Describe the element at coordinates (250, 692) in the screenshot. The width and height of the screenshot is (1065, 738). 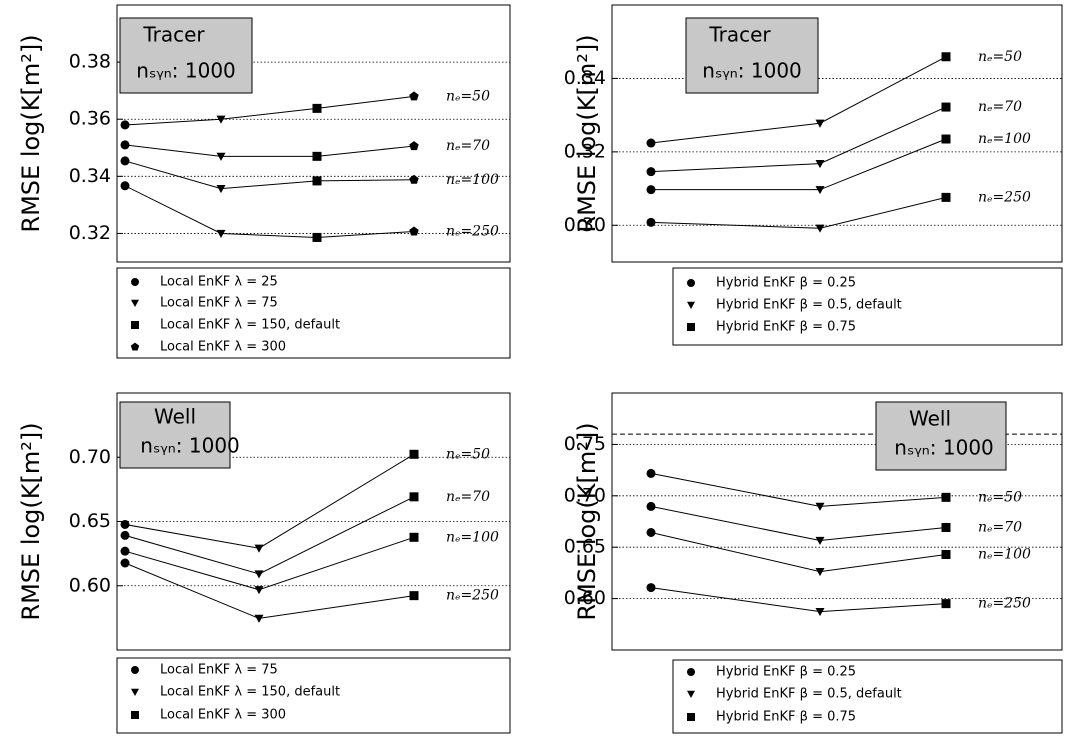
I see `legend-label: Local EnKF λ = 150, default` at that location.